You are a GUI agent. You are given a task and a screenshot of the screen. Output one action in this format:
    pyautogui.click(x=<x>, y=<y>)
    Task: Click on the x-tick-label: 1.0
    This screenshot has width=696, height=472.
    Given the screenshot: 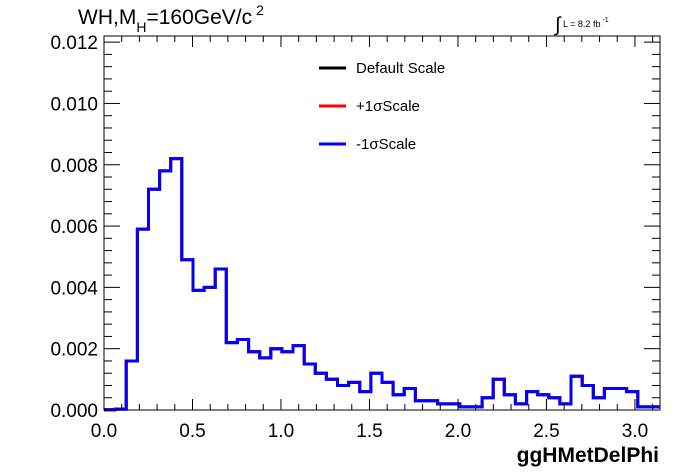 What is the action you would take?
    pyautogui.click(x=281, y=431)
    